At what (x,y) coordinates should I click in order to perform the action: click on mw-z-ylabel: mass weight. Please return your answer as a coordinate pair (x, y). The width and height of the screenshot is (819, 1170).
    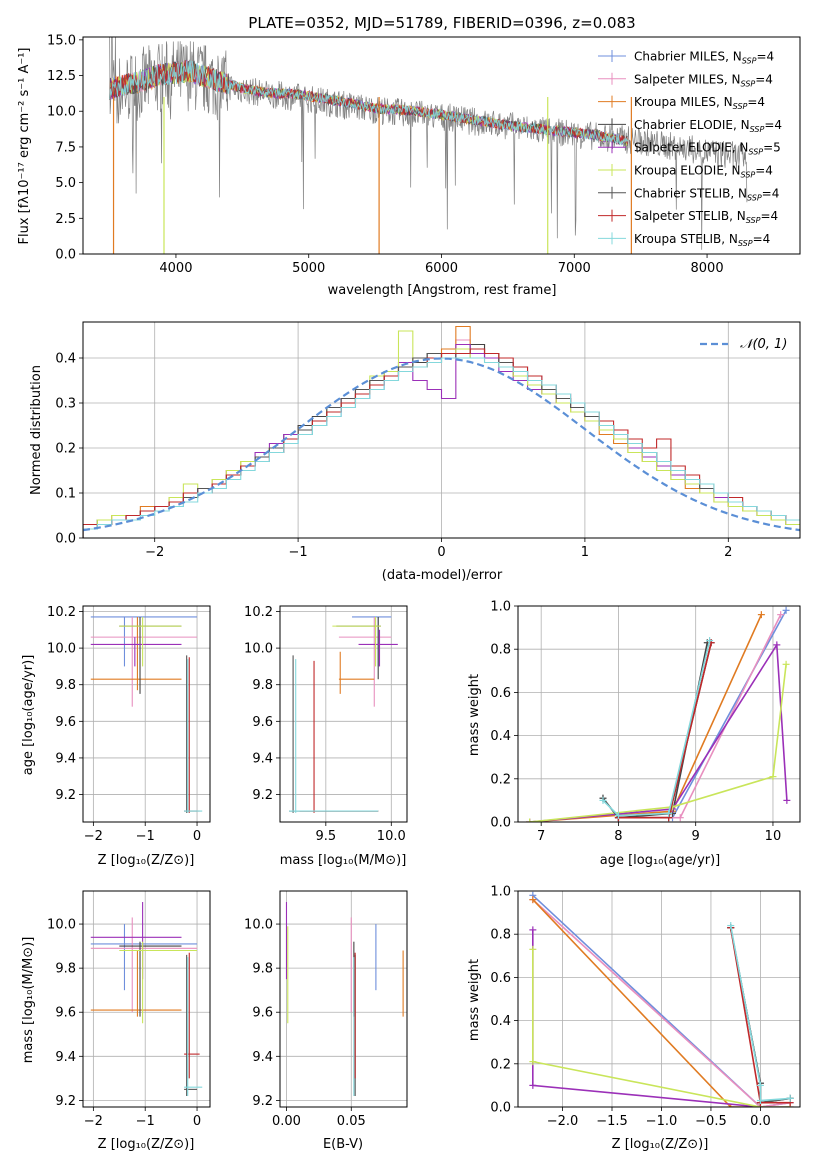
    Looking at the image, I should click on (474, 1000).